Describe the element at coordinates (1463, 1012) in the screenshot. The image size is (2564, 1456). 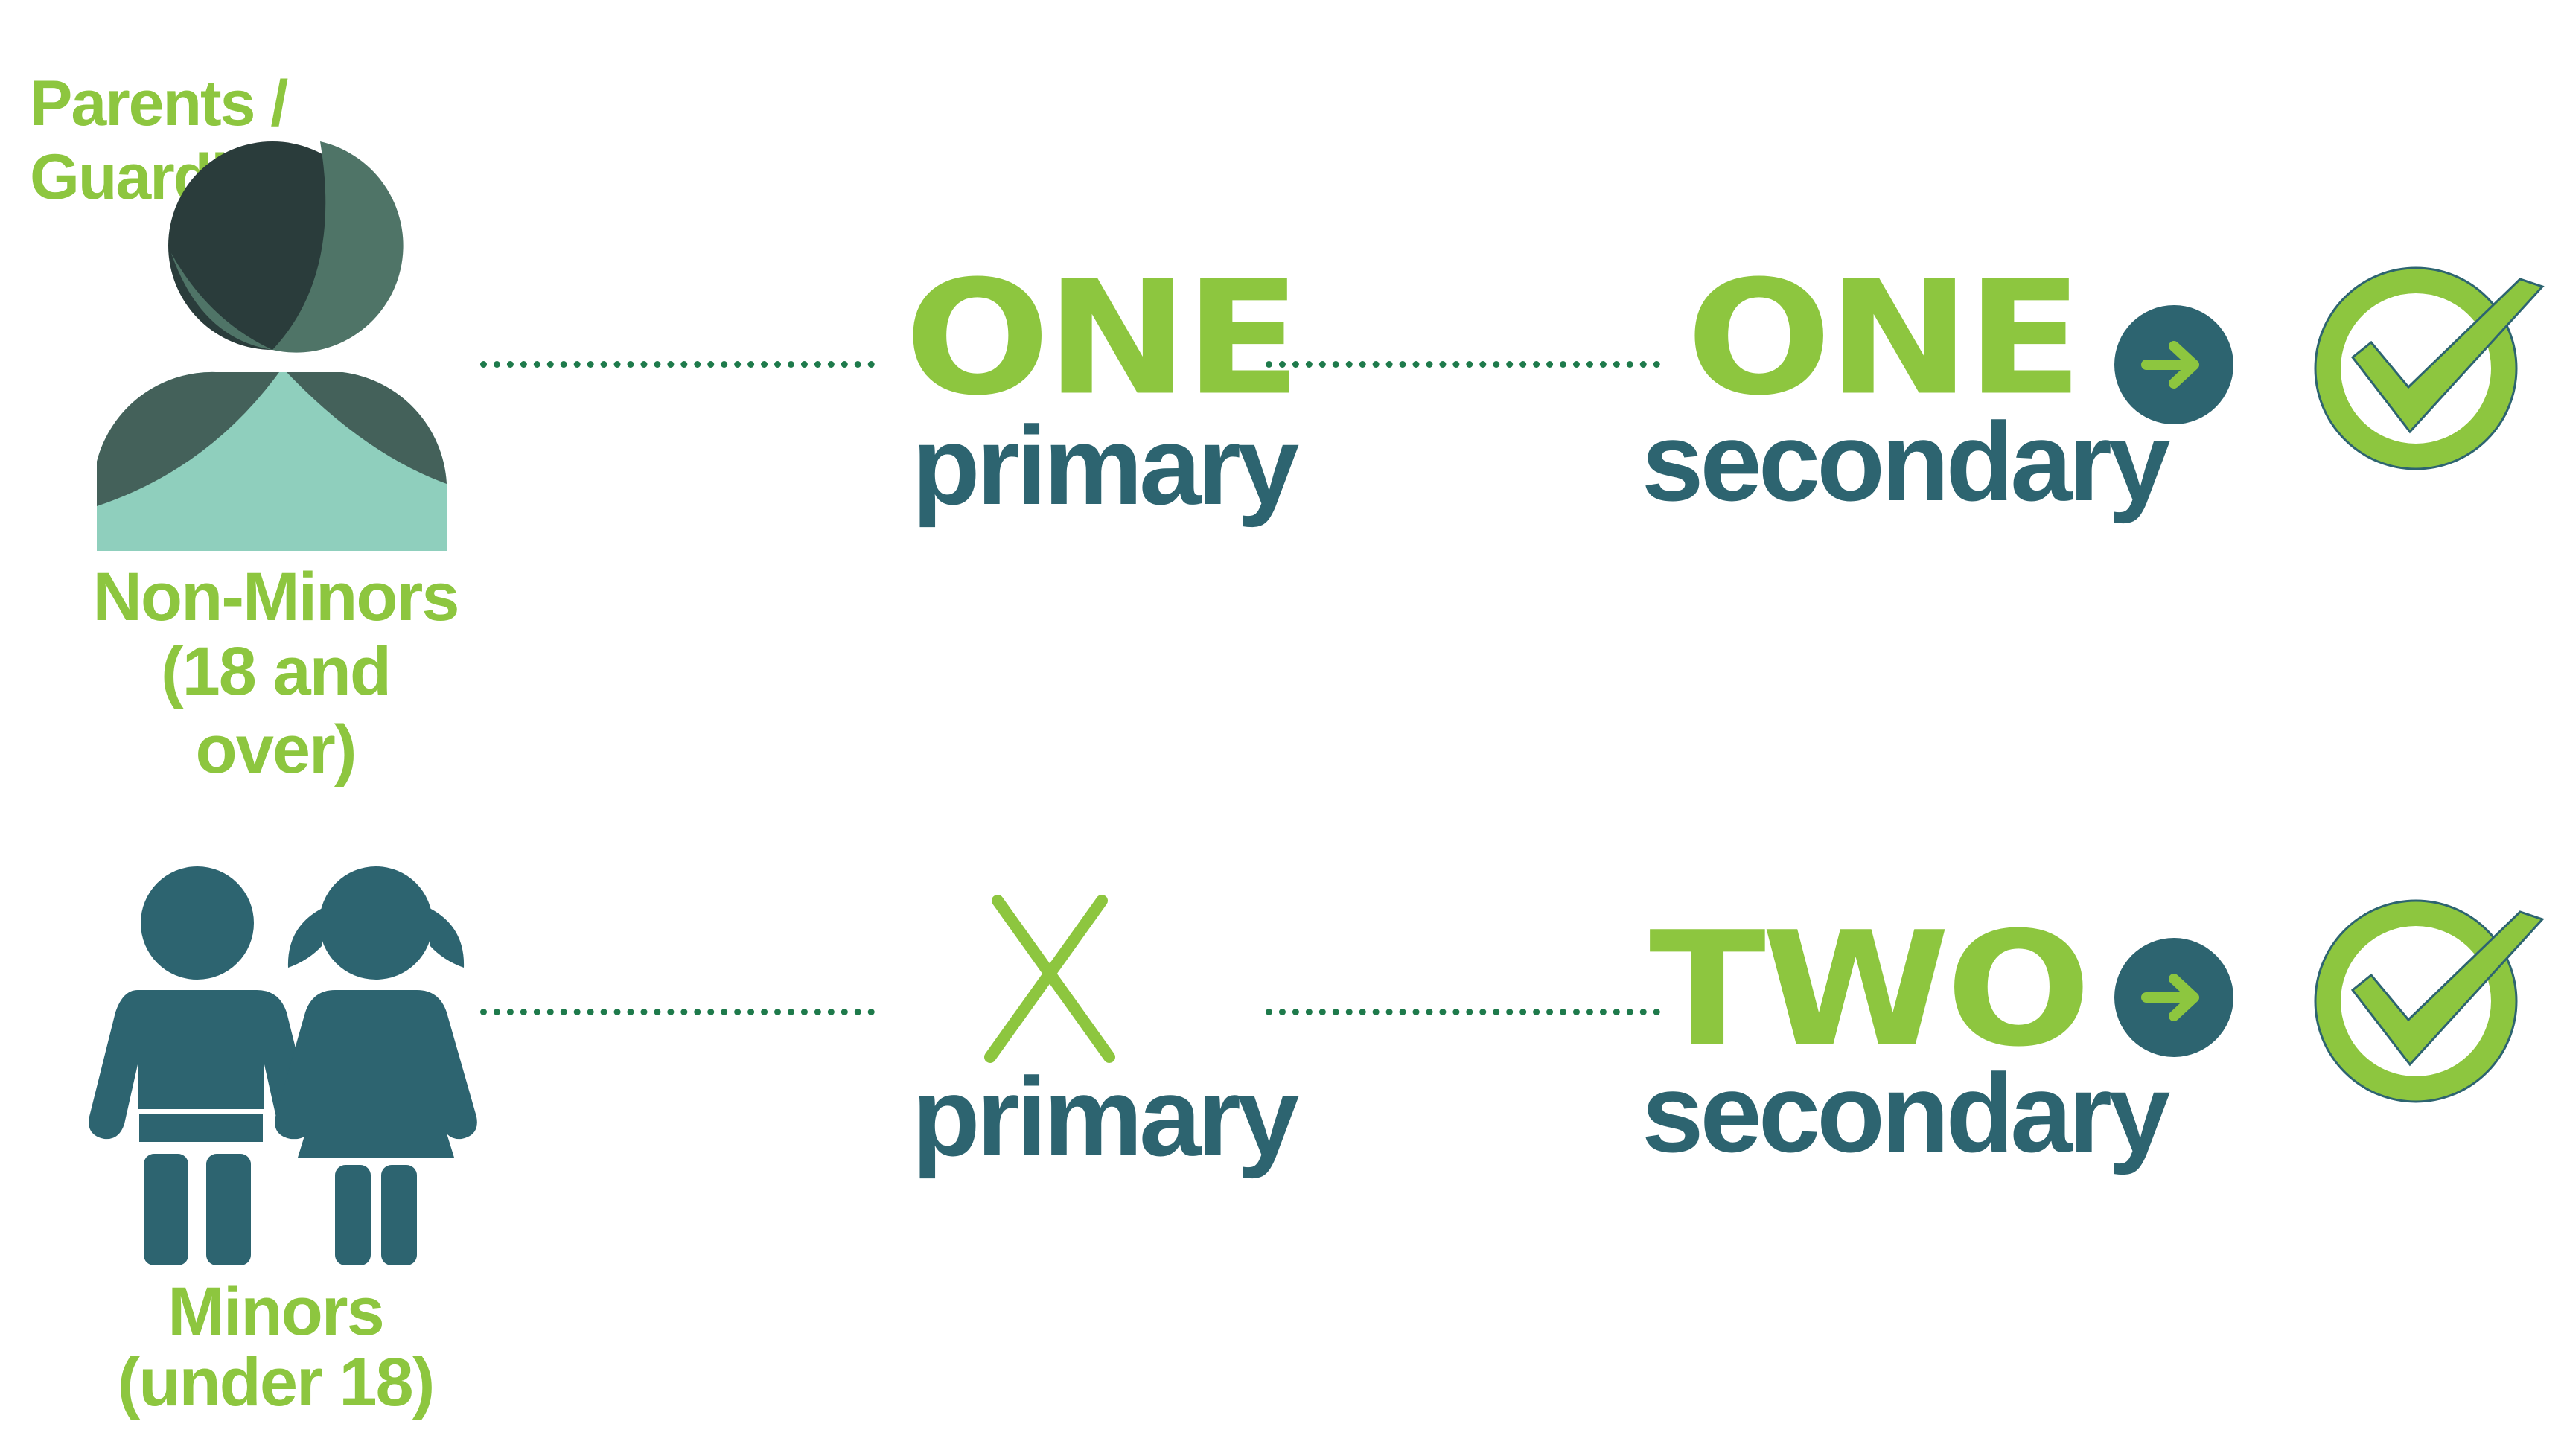
I see `connector-row2-b` at that location.